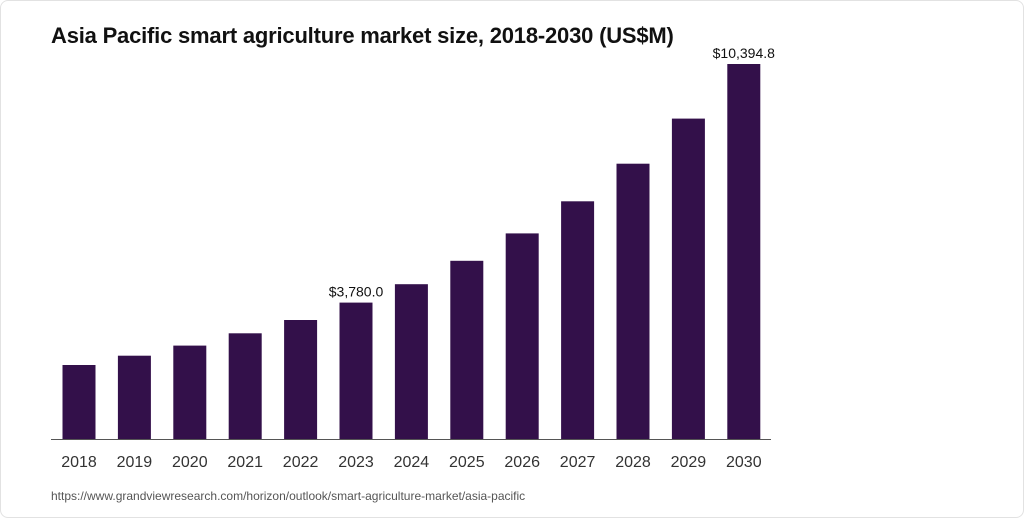 The image size is (1024, 518). Describe the element at coordinates (578, 320) in the screenshot. I see `bar-2027` at that location.